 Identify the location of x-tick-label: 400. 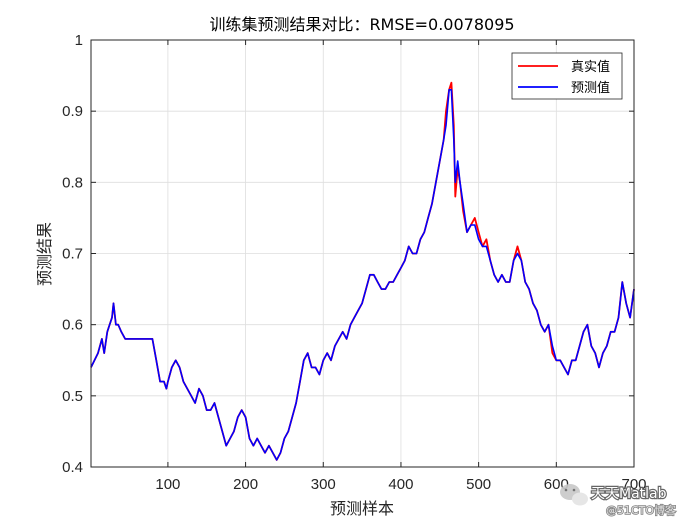
(400, 484).